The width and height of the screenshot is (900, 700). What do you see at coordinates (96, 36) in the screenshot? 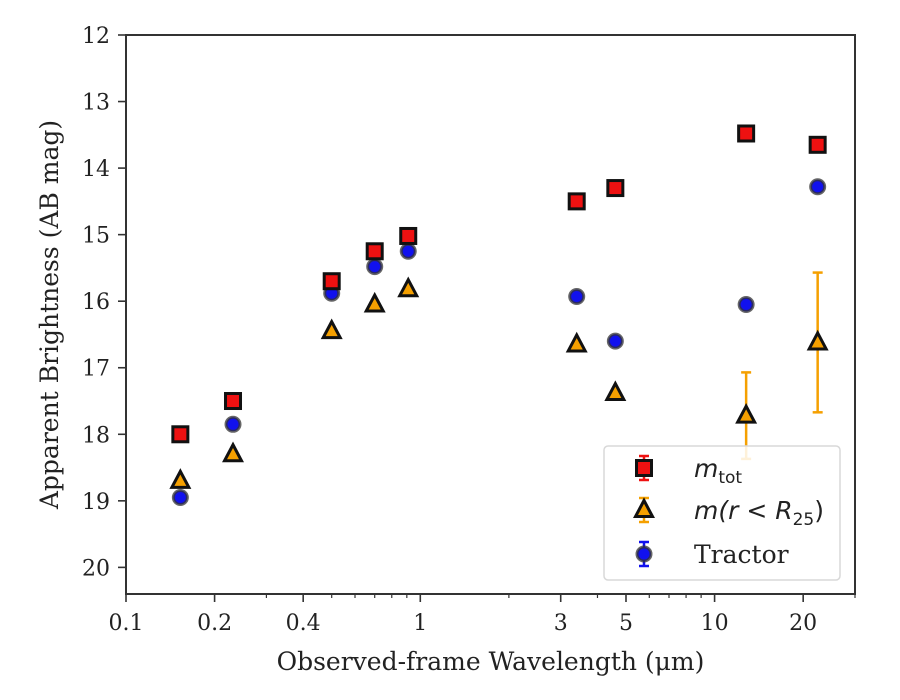
I see `y-tick-label: 12` at bounding box center [96, 36].